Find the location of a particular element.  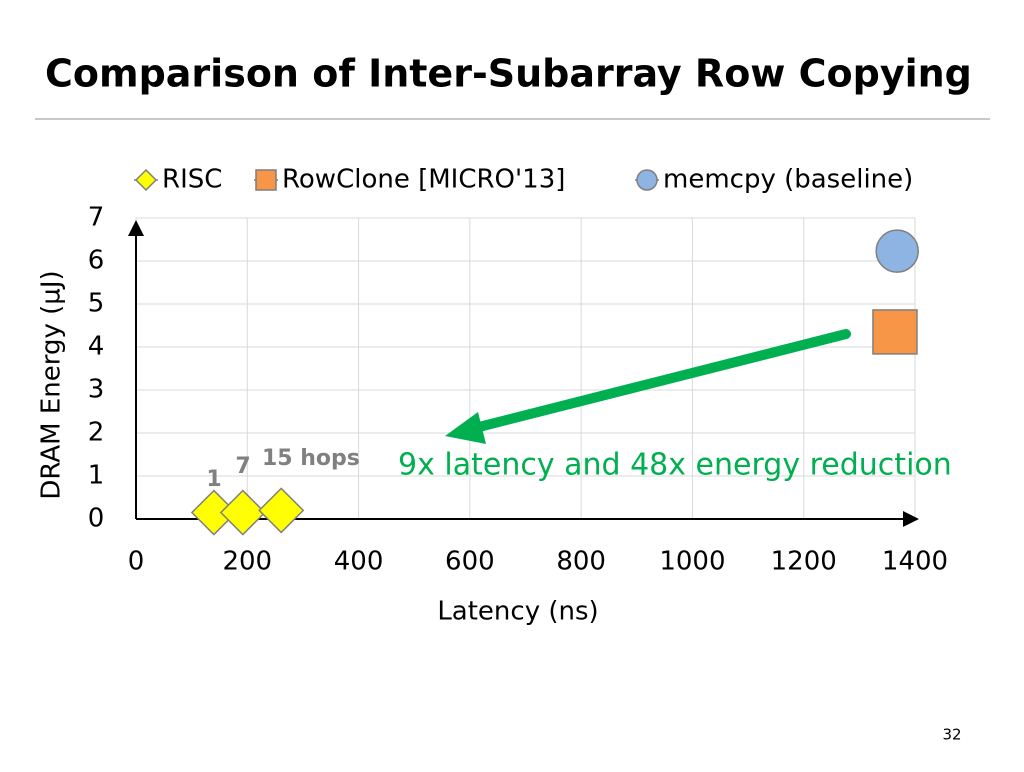

slide-title: Comparison of Inter-Subarray Row Copying is located at coordinates (508, 74).